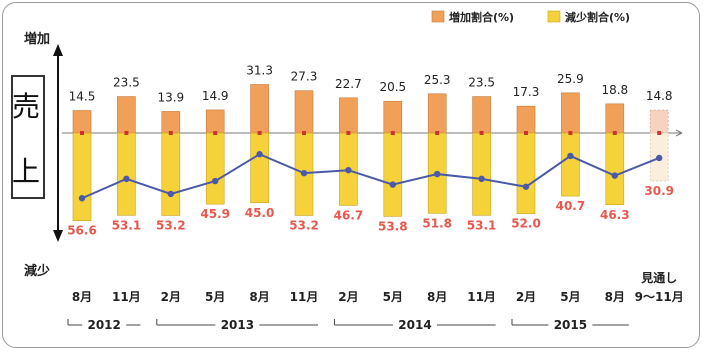 The width and height of the screenshot is (704, 352). Describe the element at coordinates (58, 236) in the screenshot. I see `y-axis-arrow-down` at that location.